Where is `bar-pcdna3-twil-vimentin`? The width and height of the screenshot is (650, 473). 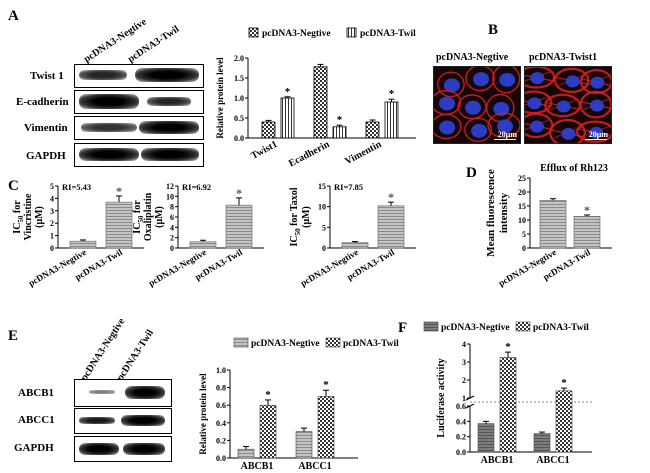
bar-pcdna3-twil-vimentin is located at coordinates (391, 120).